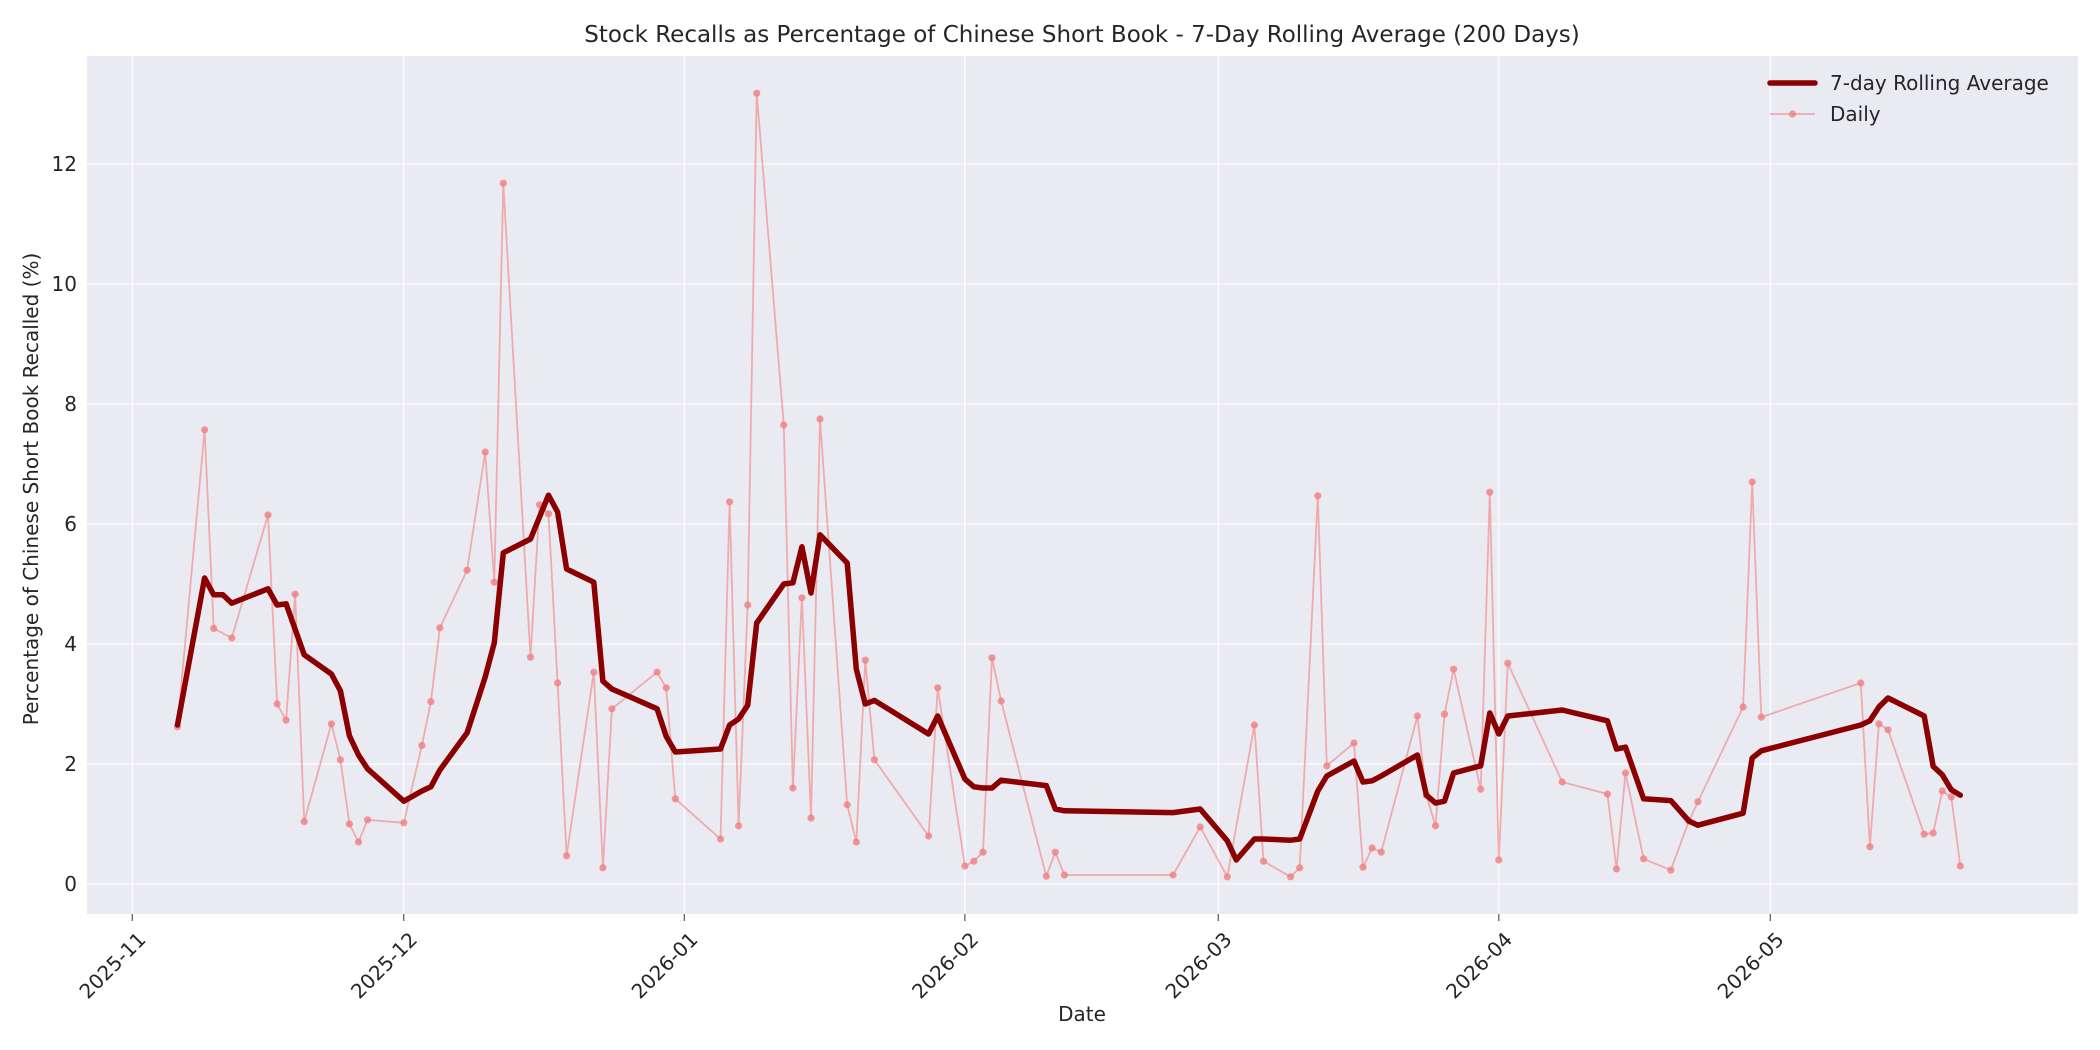 Image resolution: width=2100 pixels, height=1050 pixels. I want to click on x-axis-label: Date, so click(1082, 1014).